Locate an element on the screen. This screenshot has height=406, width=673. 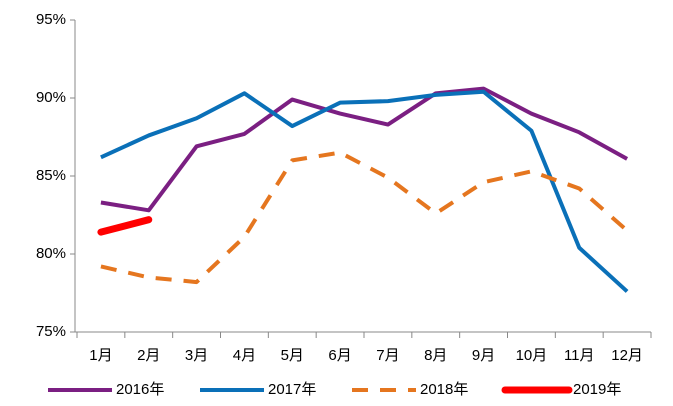
x-tick-label: 6月 is located at coordinates (339, 355).